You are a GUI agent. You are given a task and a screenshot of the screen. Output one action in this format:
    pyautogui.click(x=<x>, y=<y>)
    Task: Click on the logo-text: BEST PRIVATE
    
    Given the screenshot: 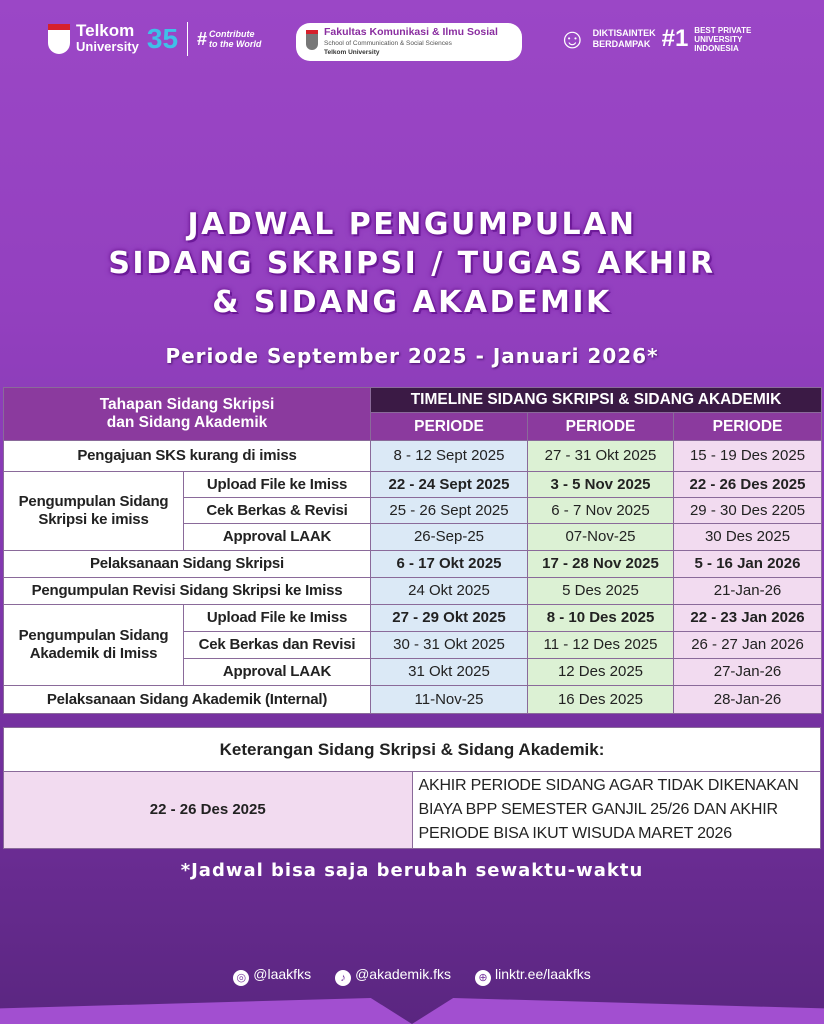 What is the action you would take?
    pyautogui.click(x=723, y=30)
    